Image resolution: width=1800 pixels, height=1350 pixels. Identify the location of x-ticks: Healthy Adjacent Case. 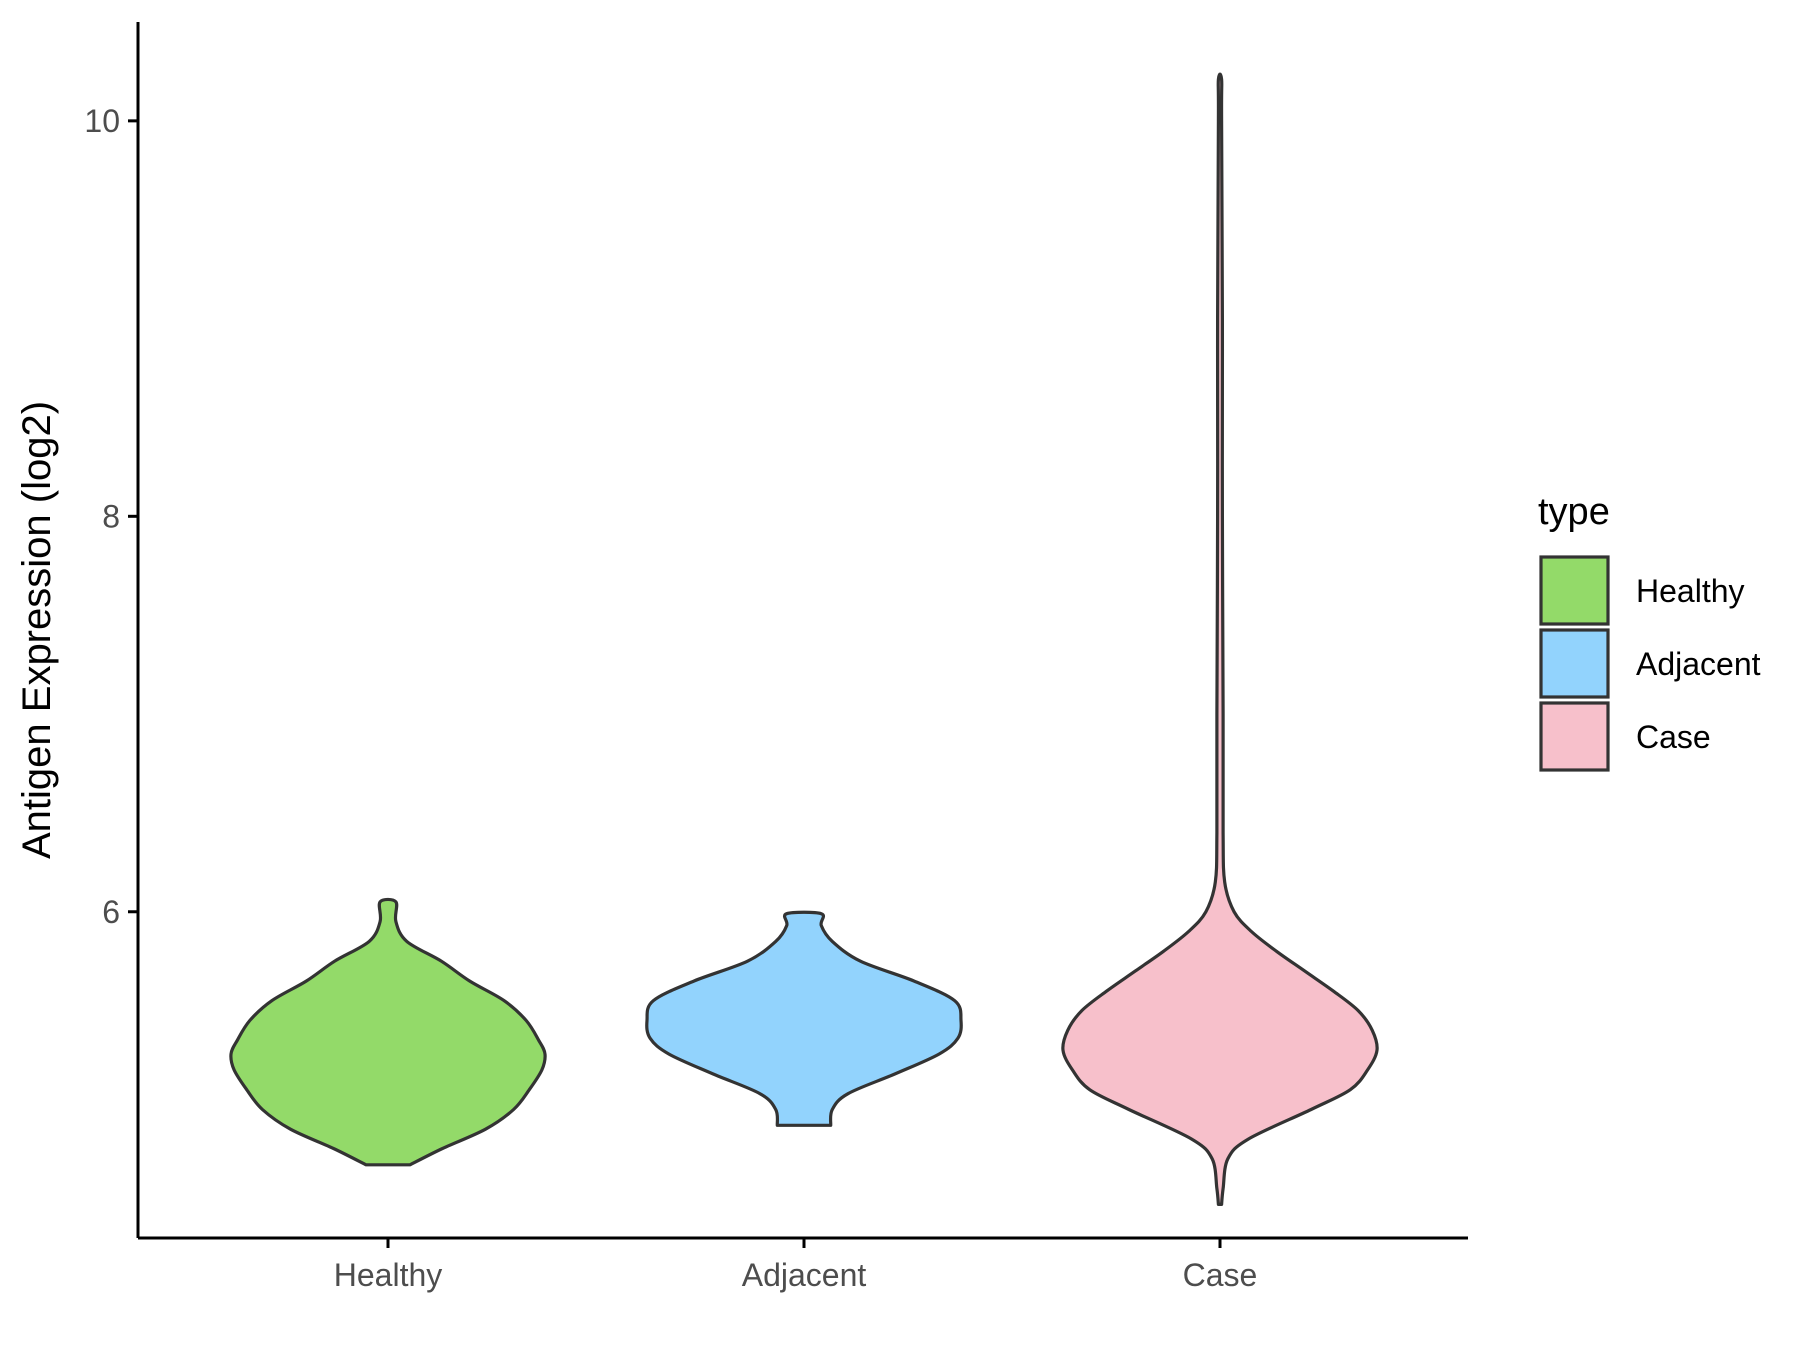
(796, 1265).